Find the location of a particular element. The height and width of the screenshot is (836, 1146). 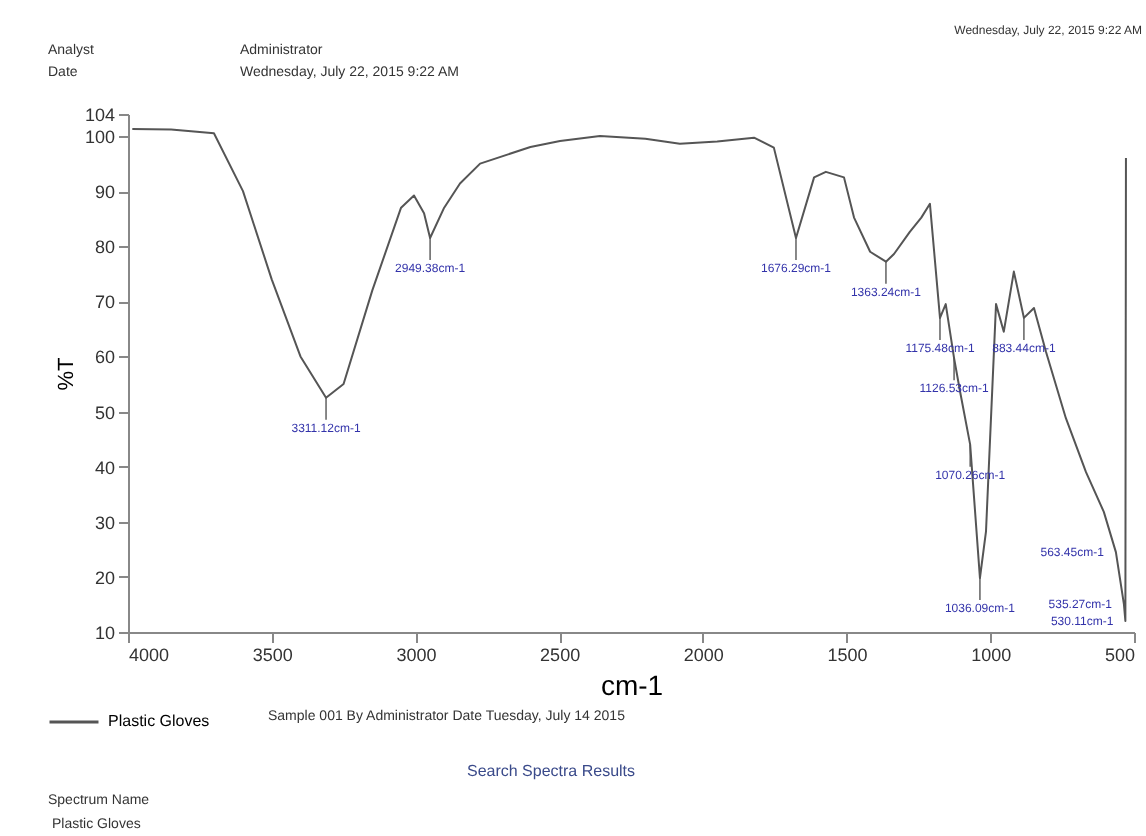

x-tick-label: 3500 is located at coordinates (272, 655).